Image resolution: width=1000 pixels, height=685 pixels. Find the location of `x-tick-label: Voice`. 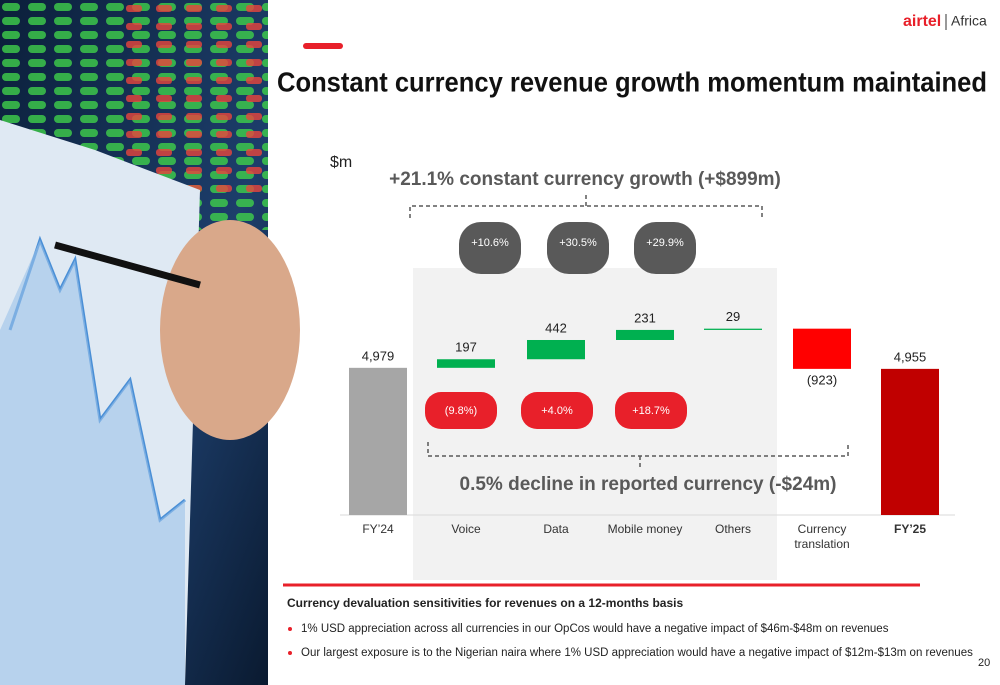

x-tick-label: Voice is located at coordinates (466, 529).